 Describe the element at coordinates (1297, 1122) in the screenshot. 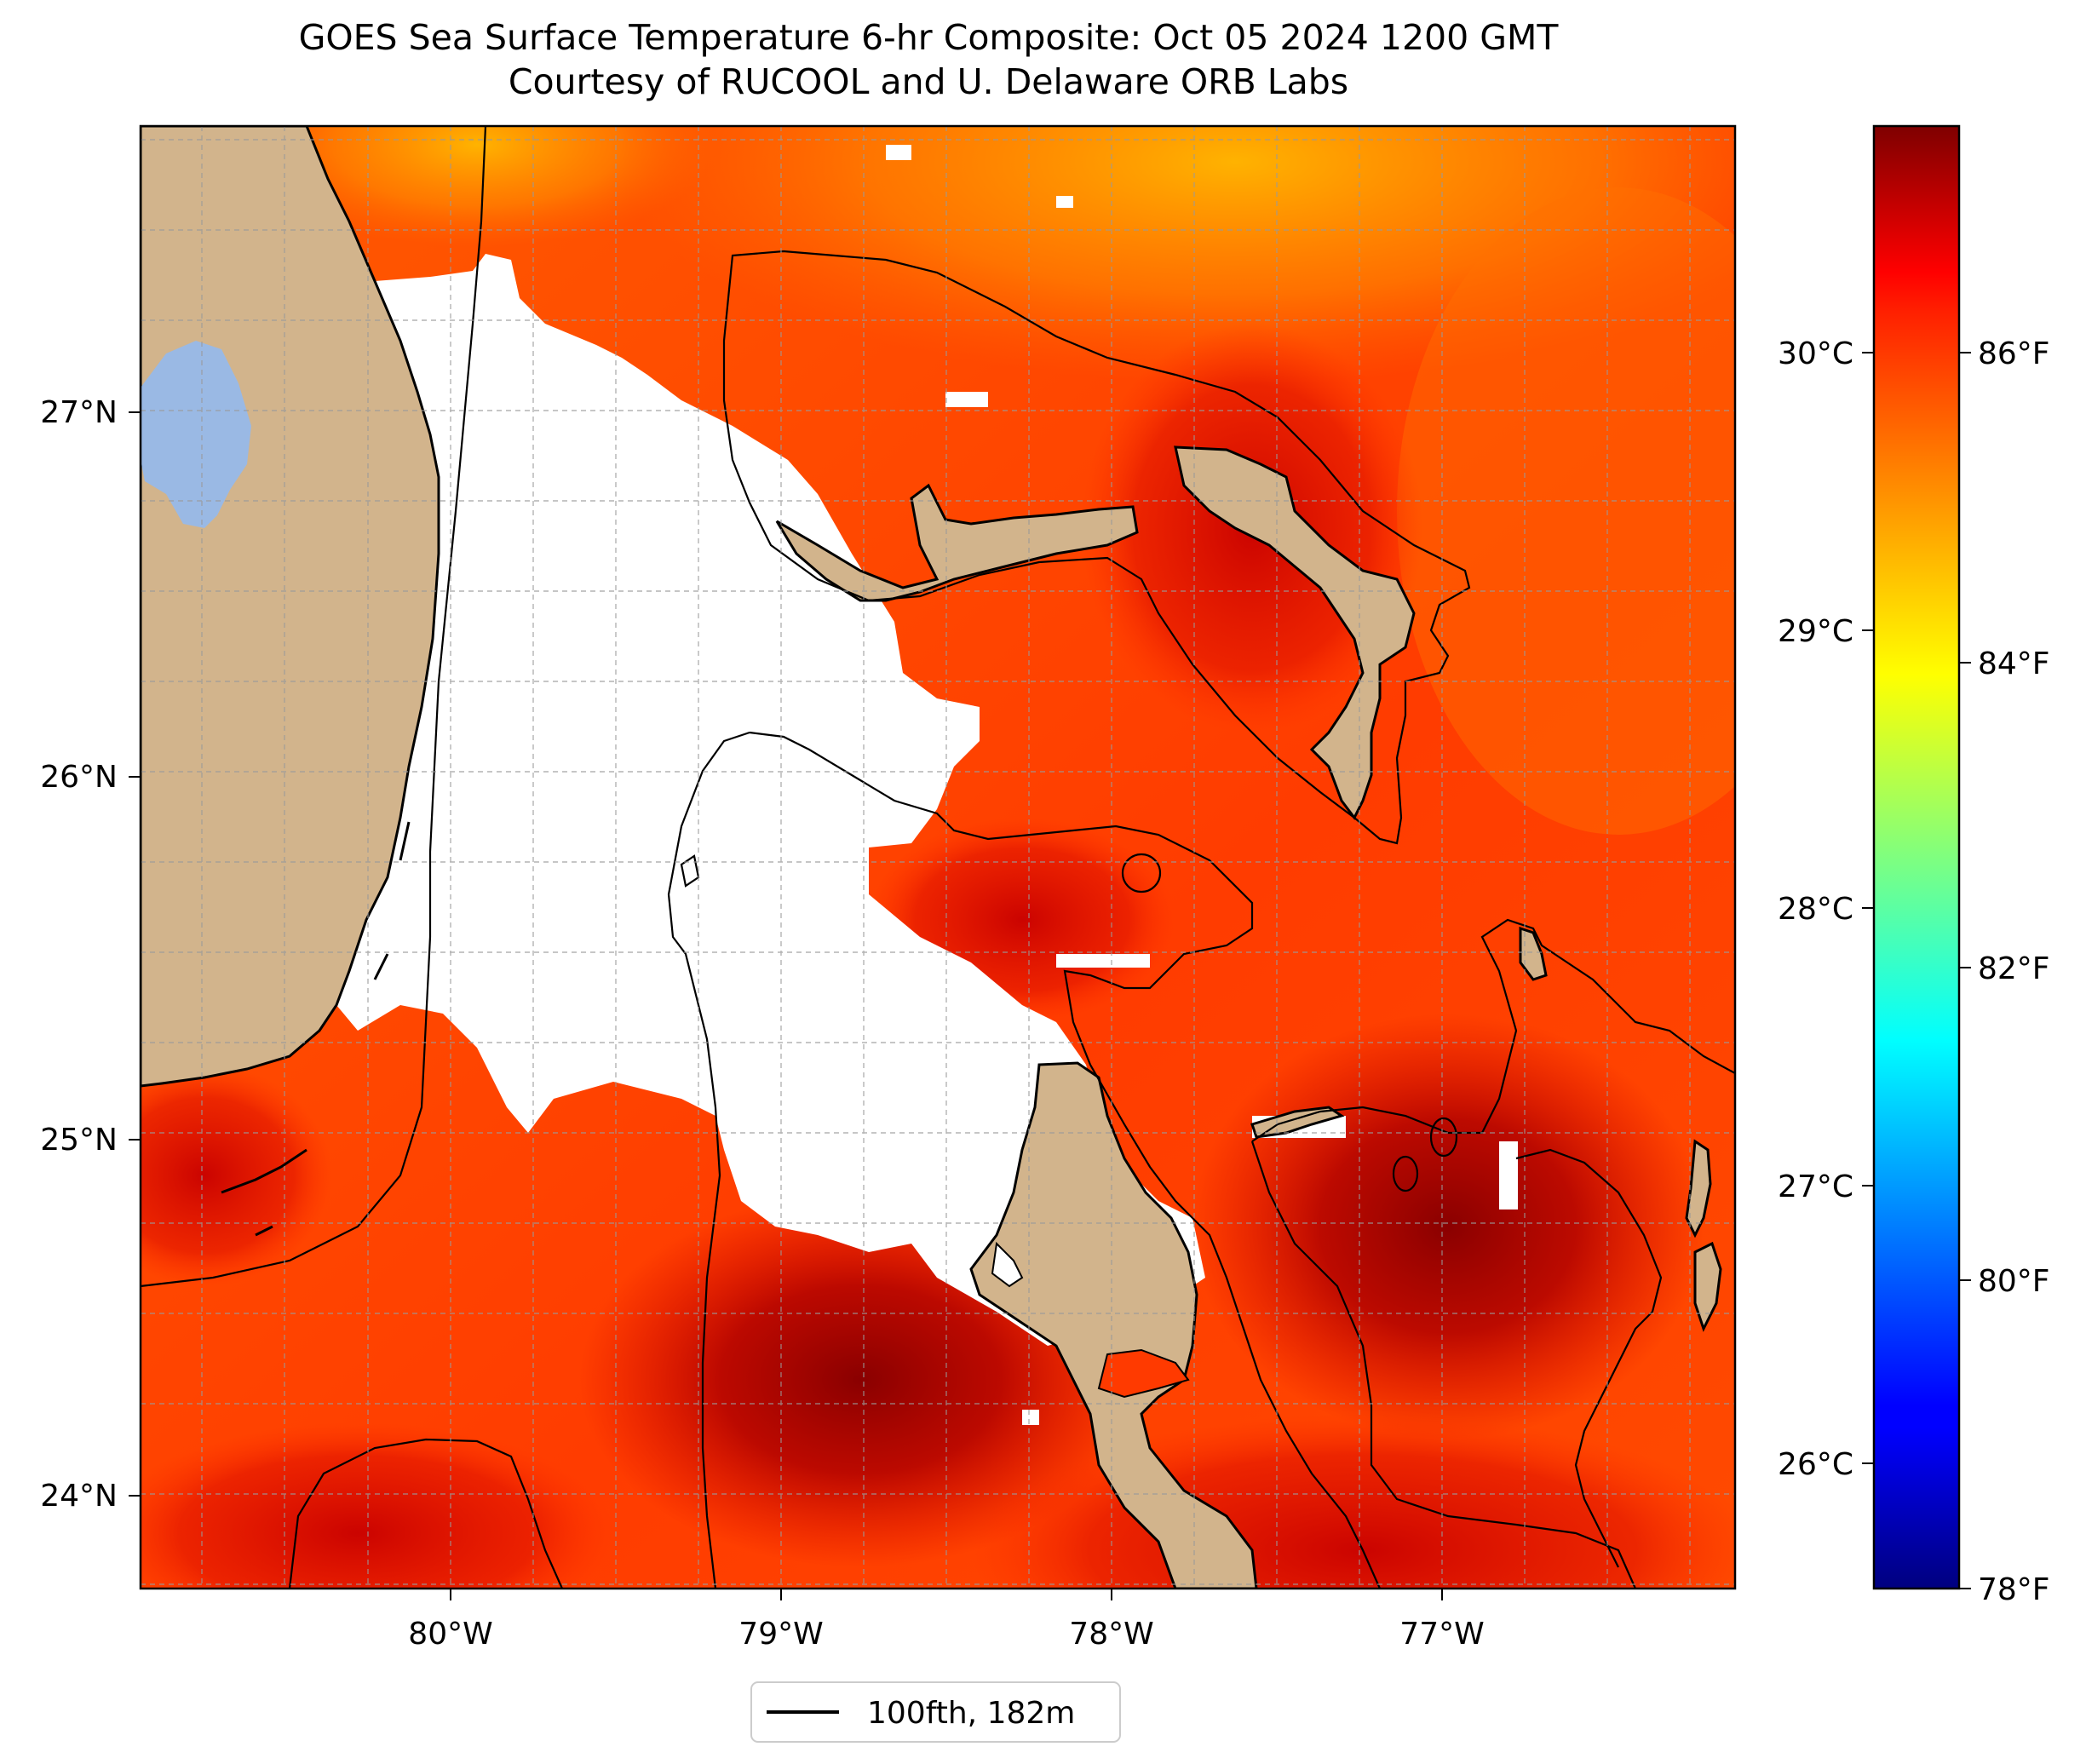

I see `land-eleuthera` at that location.